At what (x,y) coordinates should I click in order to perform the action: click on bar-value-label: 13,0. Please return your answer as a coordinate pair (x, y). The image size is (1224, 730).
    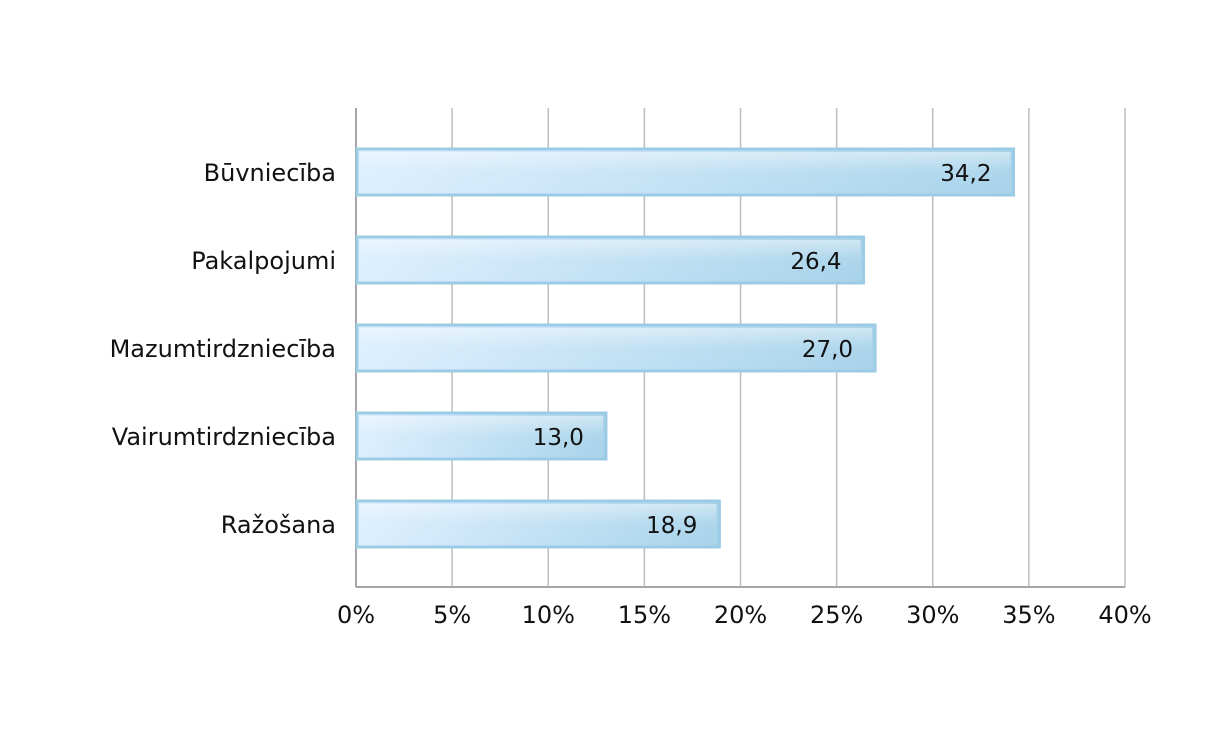
    Looking at the image, I should click on (558, 438).